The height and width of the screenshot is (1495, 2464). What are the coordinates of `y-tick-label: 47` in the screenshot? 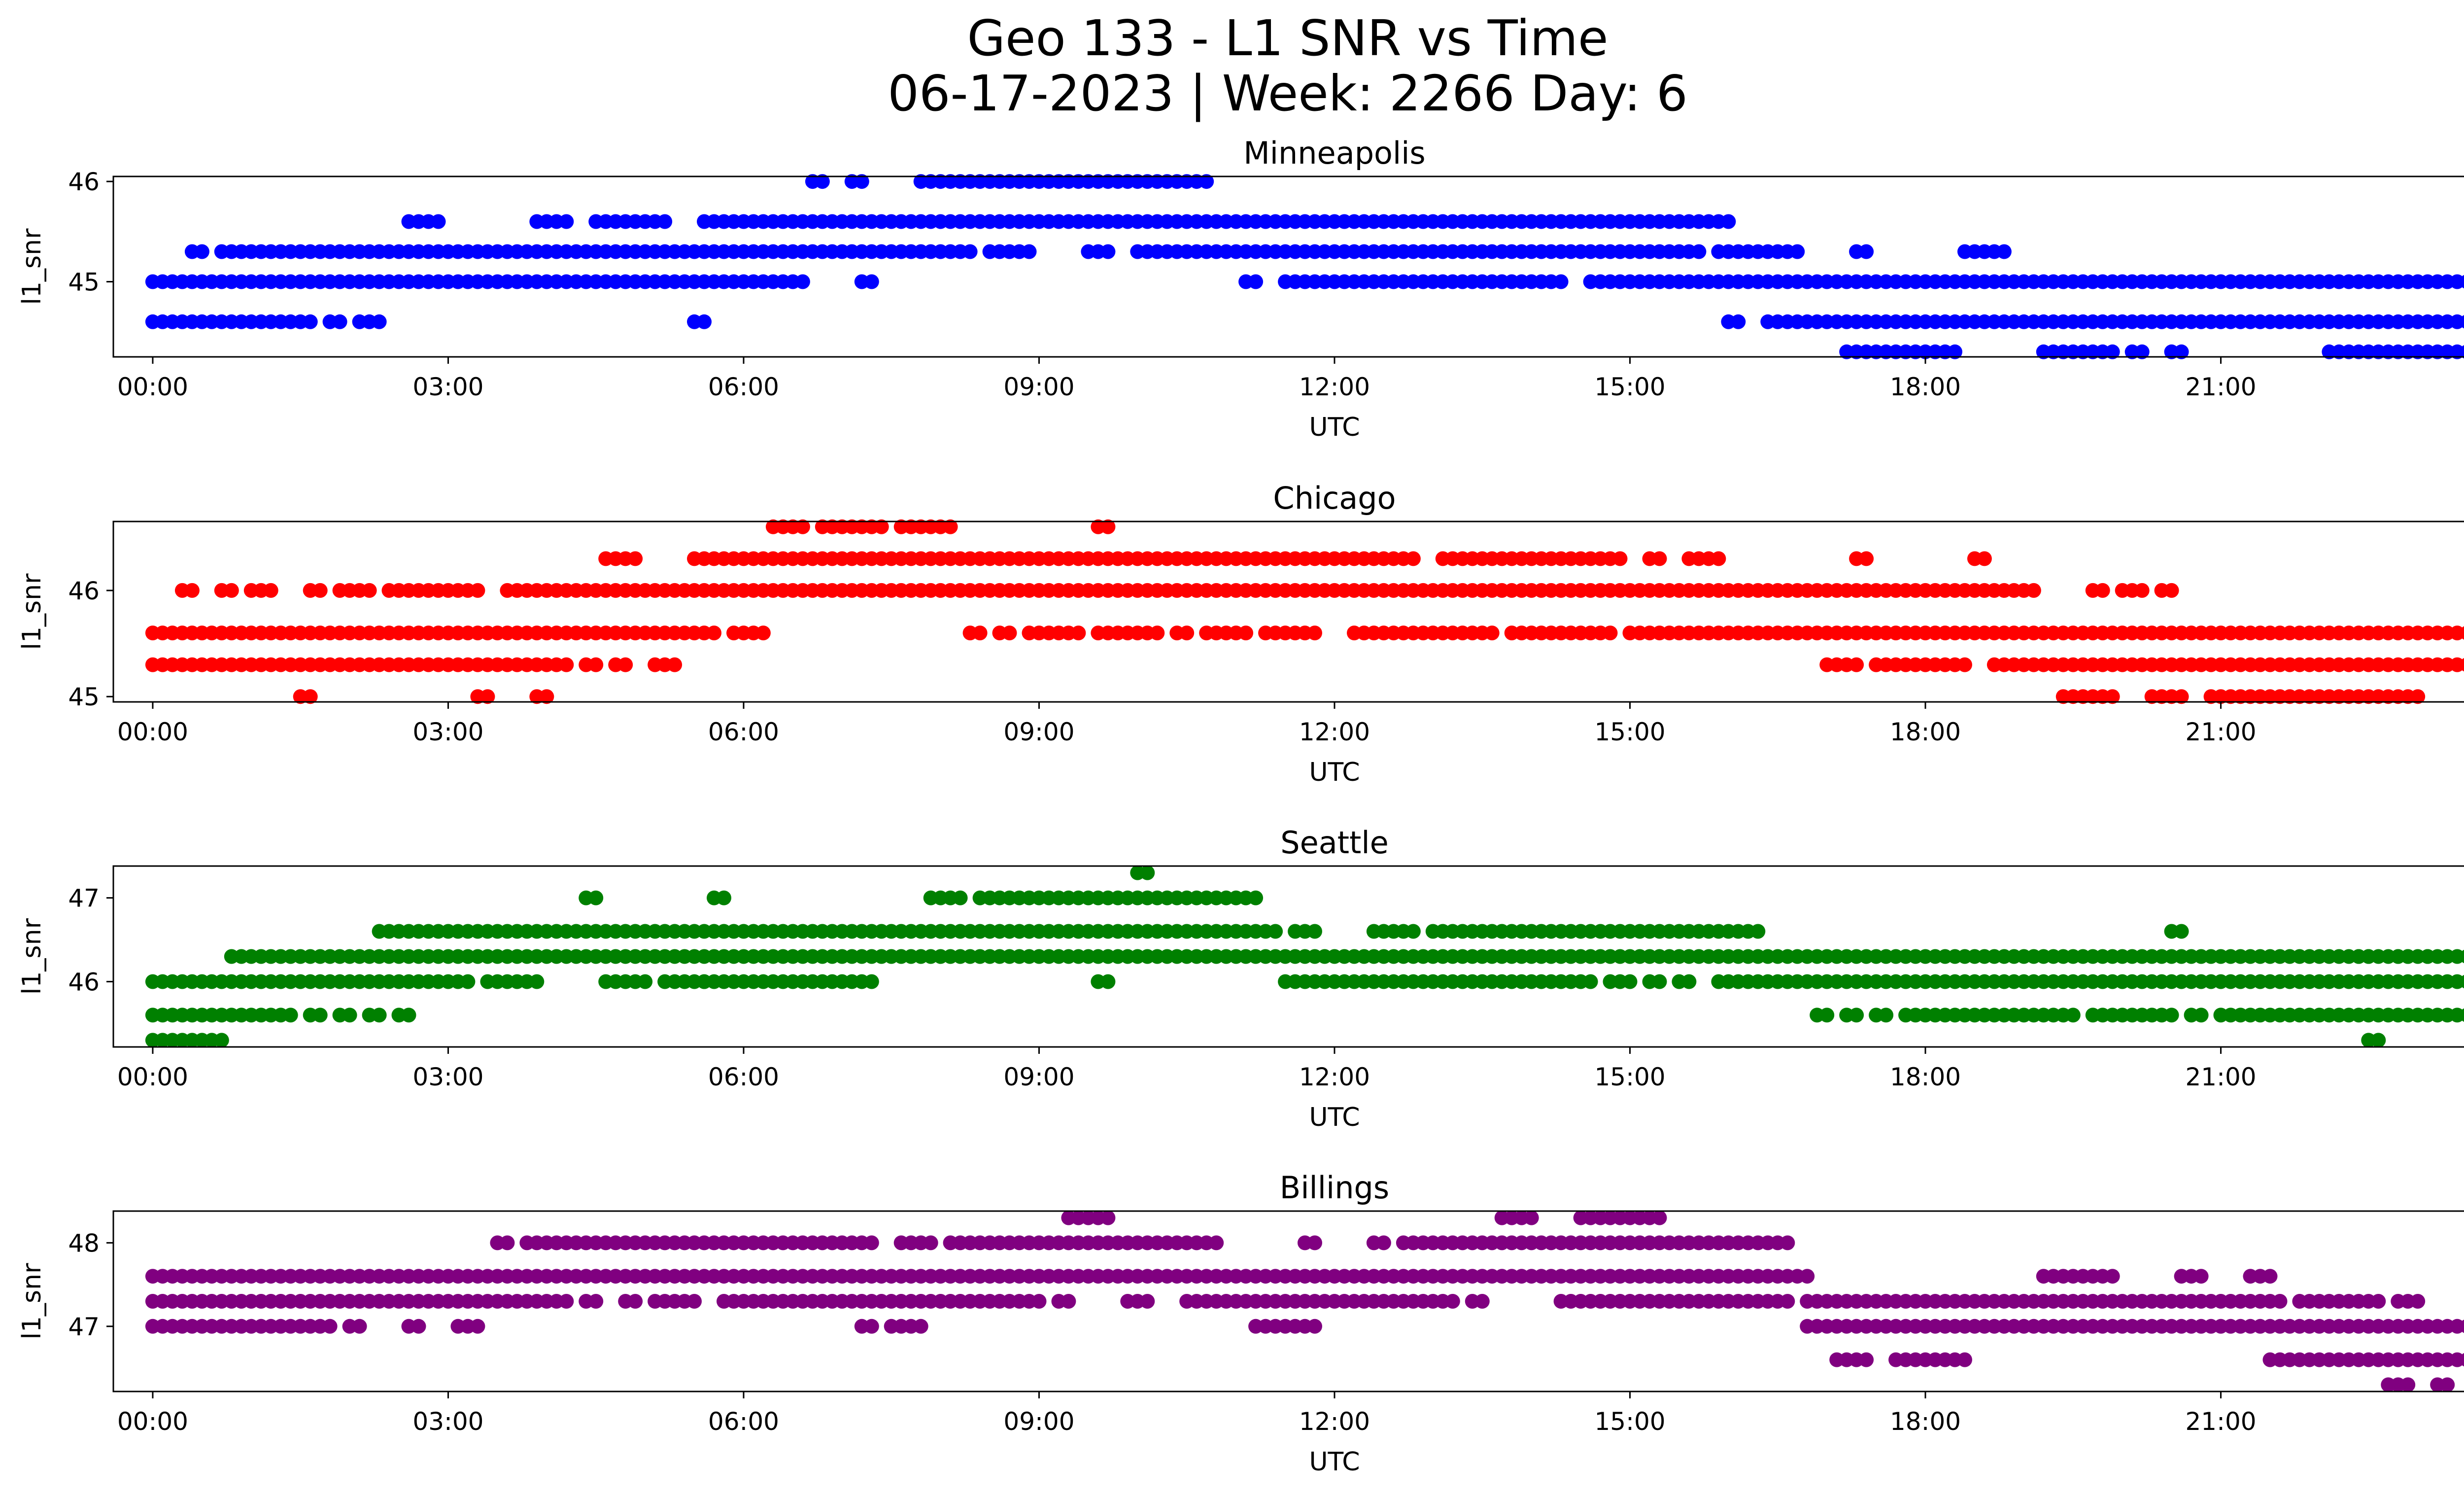 It's located at (84, 1327).